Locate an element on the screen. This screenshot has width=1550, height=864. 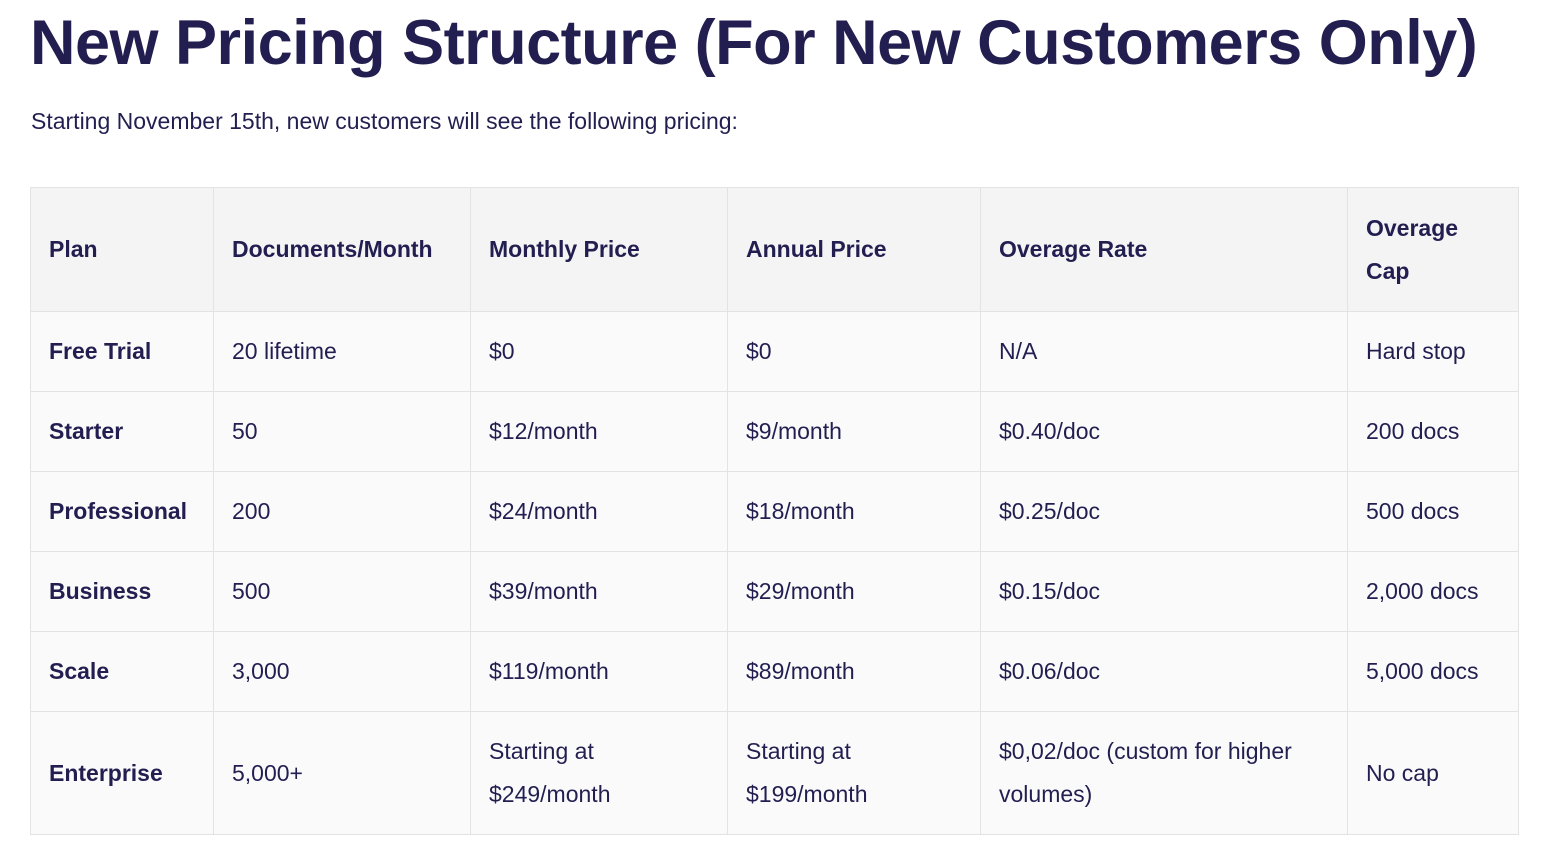
monthly-price: $24/month is located at coordinates (599, 511).